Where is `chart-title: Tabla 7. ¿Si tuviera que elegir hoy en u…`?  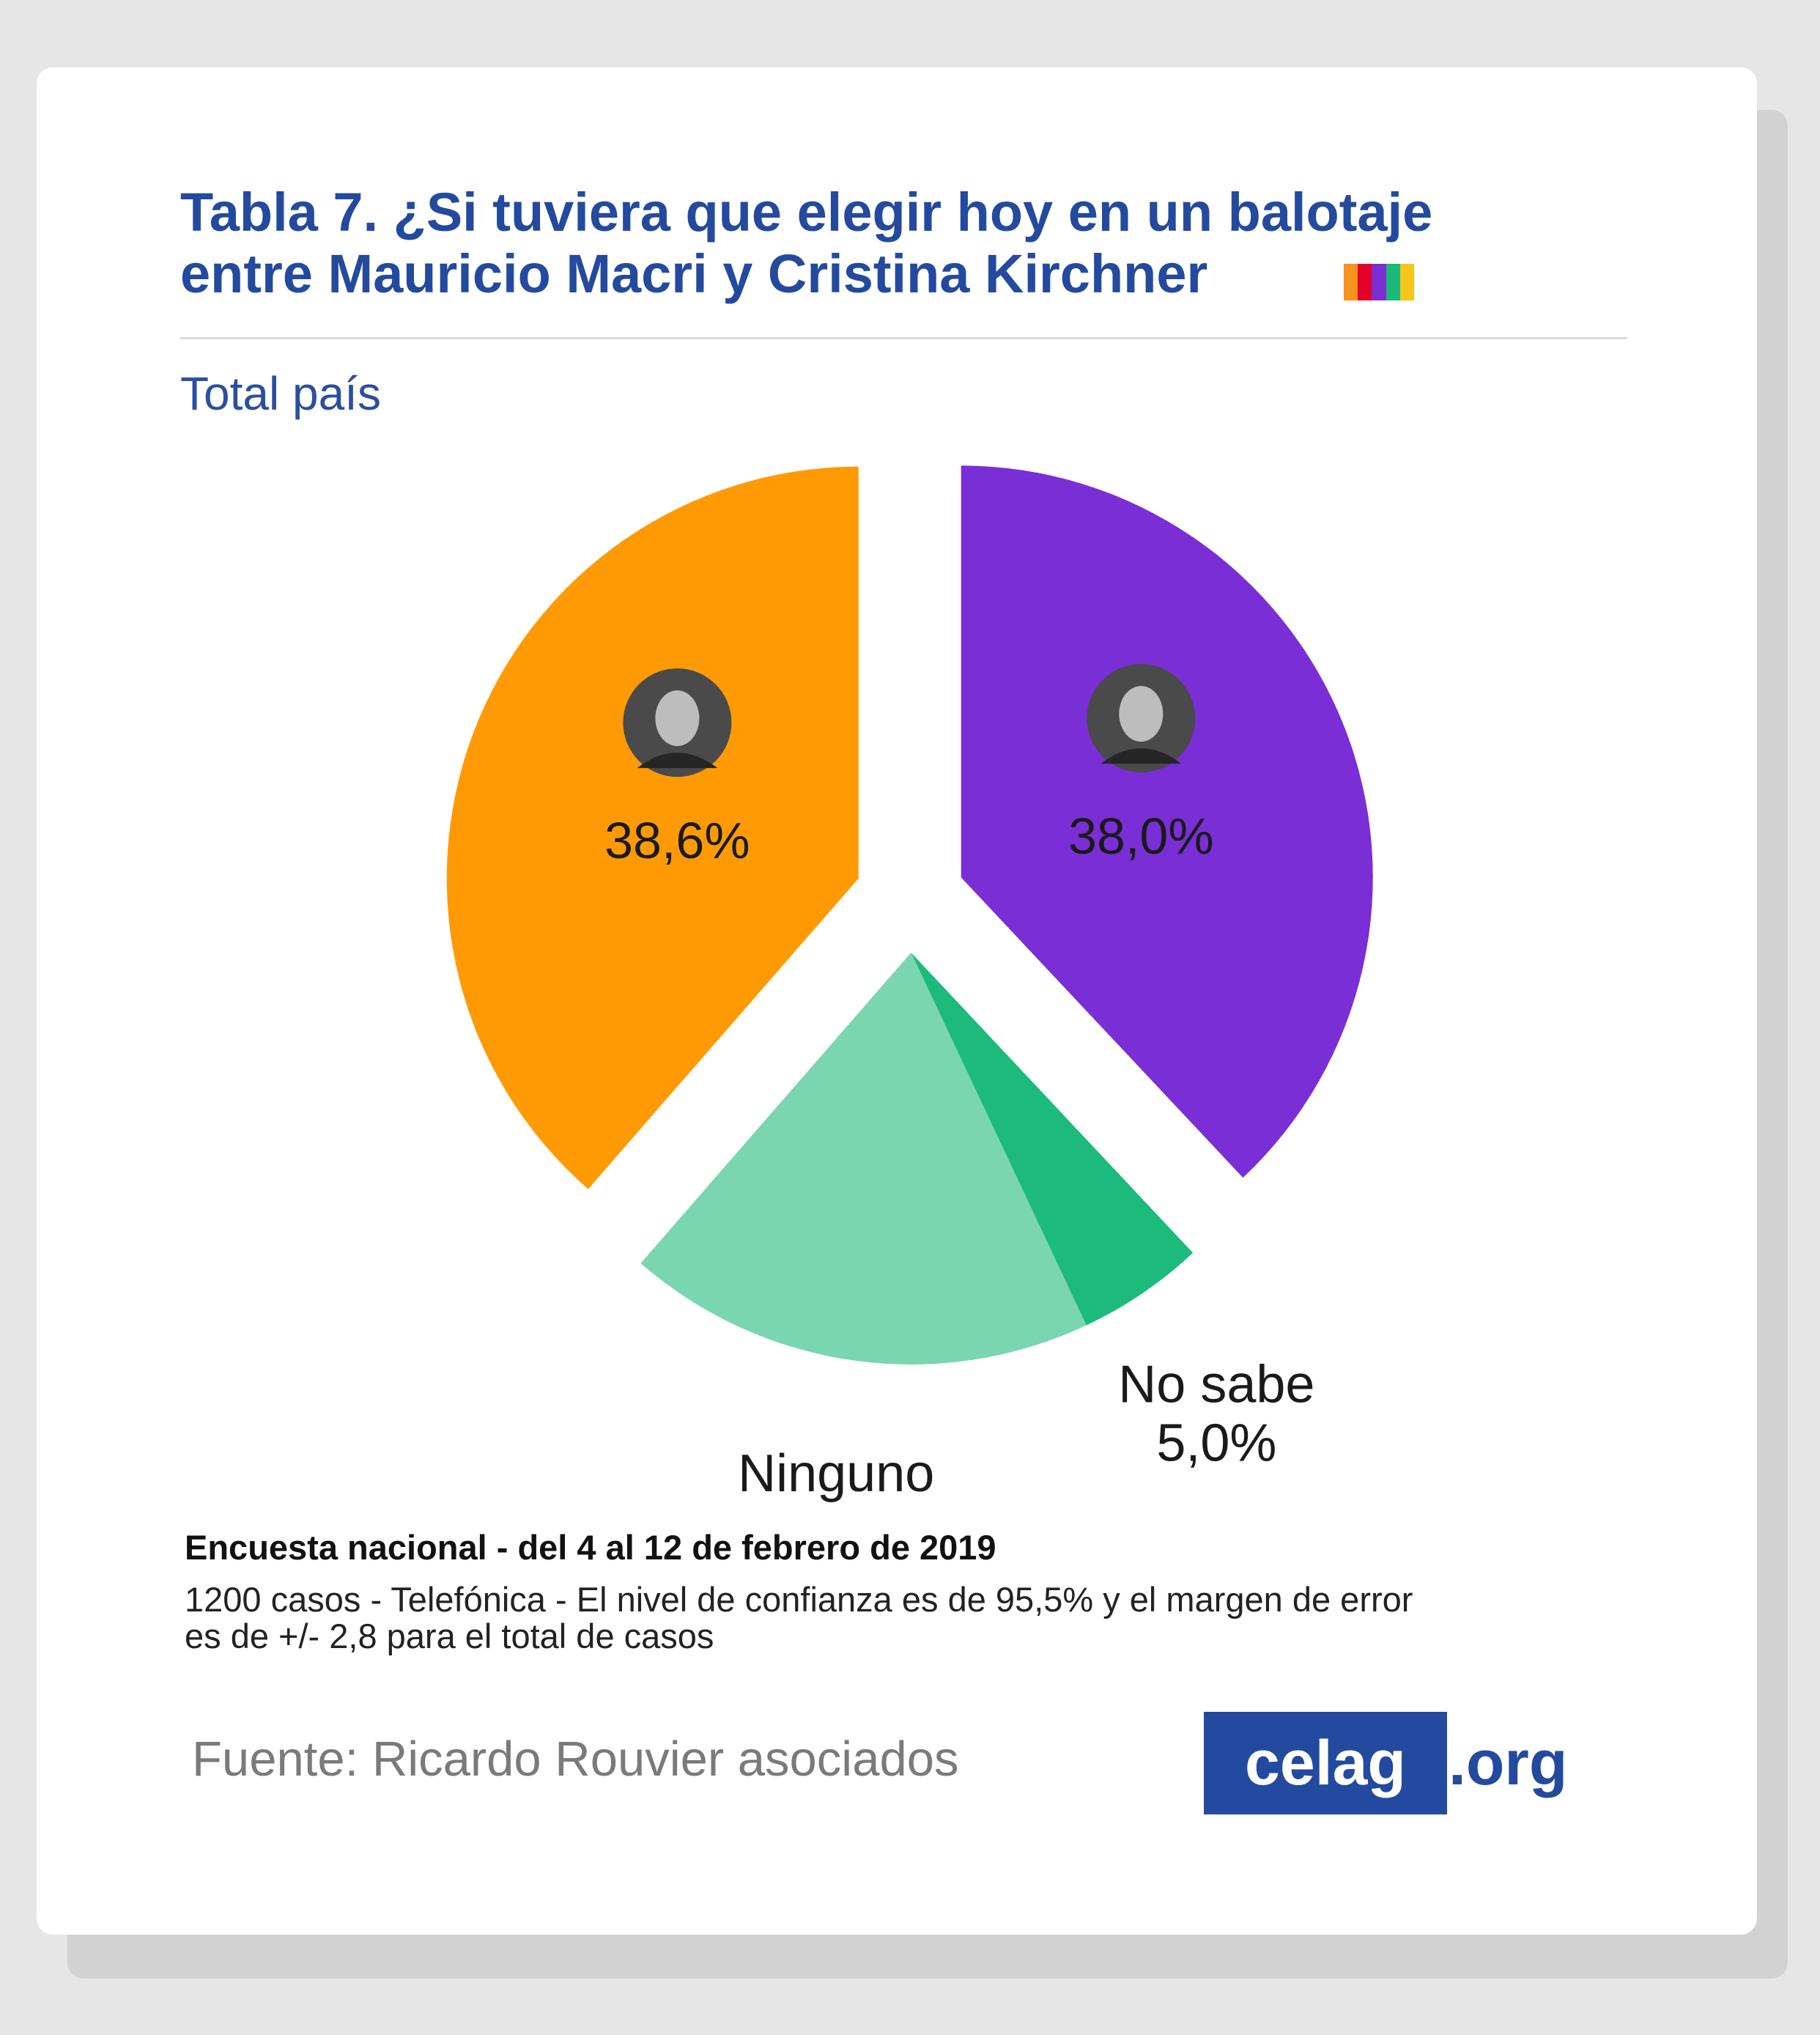
chart-title: Tabla 7. ¿Si tuviera que elegir hoy en u… is located at coordinates (806, 243).